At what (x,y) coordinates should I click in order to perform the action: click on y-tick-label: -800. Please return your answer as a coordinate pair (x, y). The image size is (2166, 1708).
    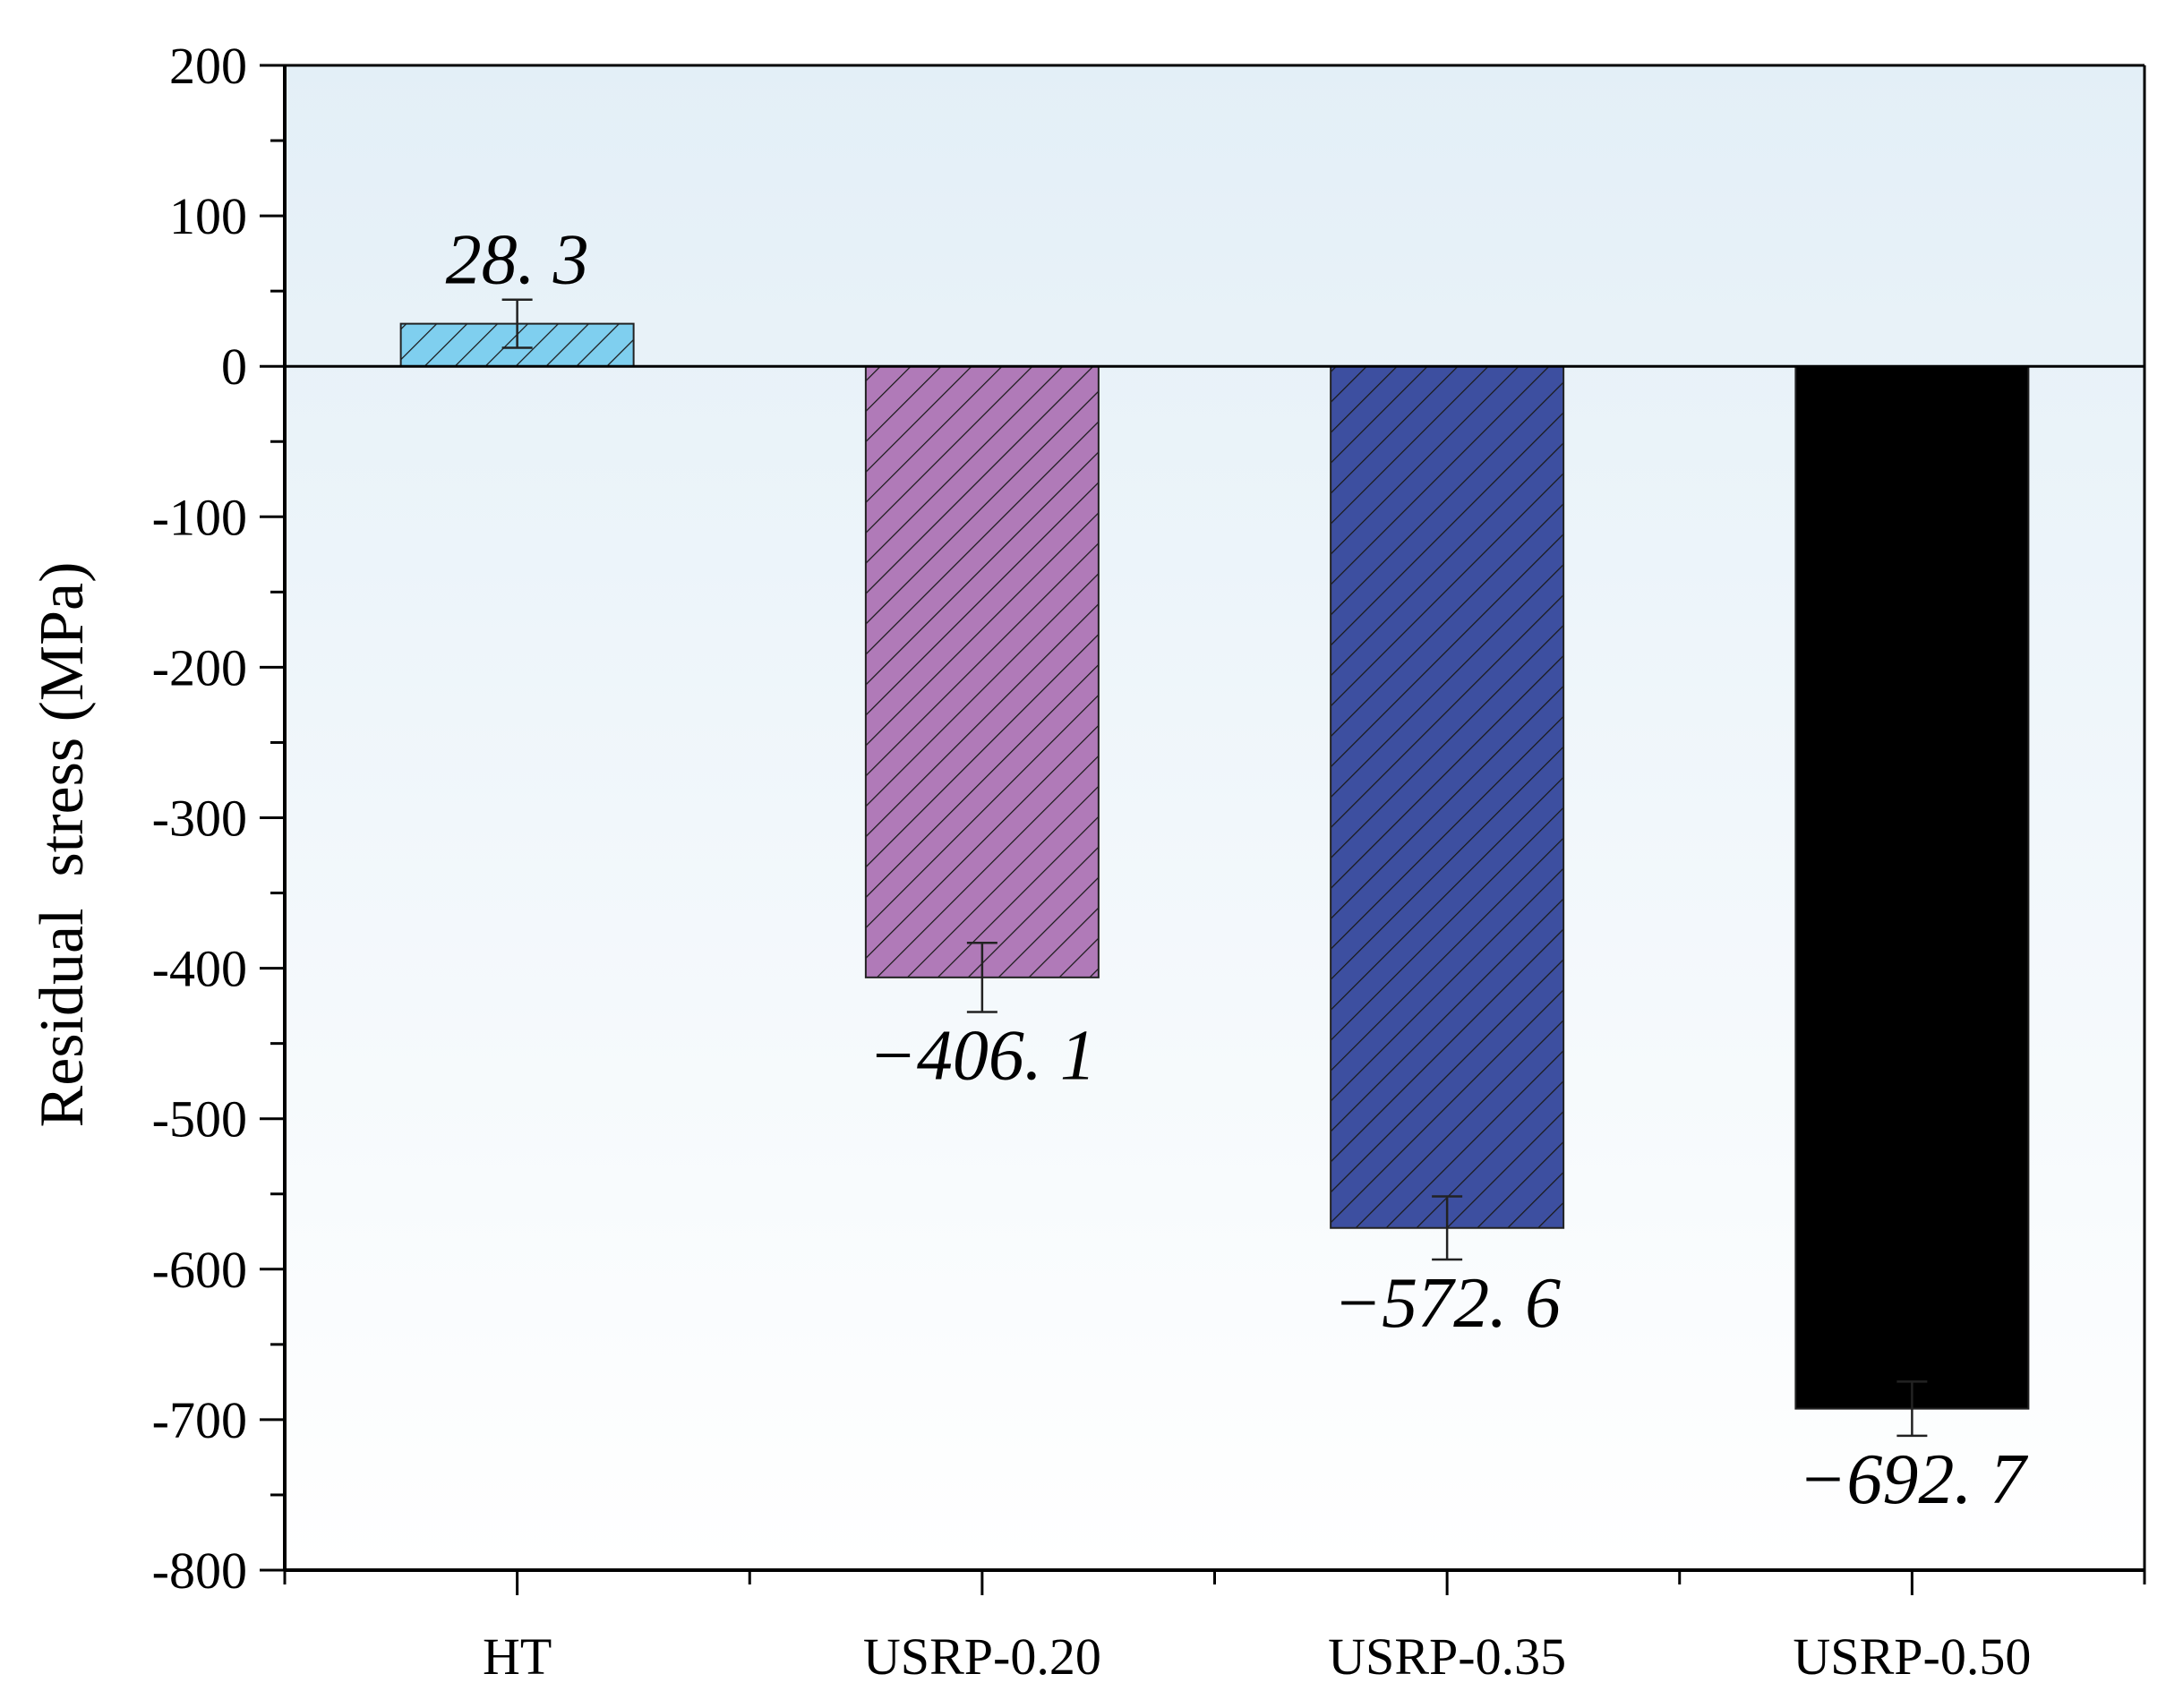
    Looking at the image, I should click on (200, 1570).